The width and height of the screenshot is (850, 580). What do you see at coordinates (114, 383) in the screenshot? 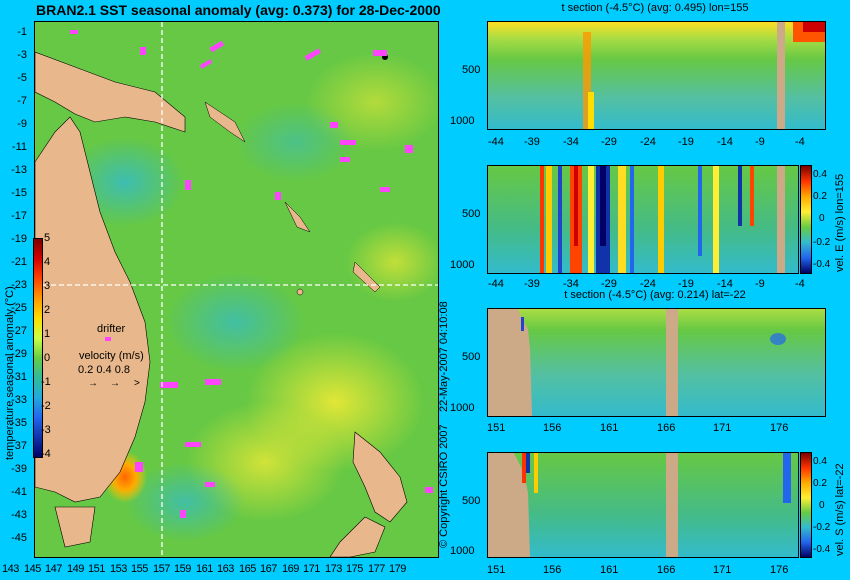
I see `velocity-arrows: → → >` at bounding box center [114, 383].